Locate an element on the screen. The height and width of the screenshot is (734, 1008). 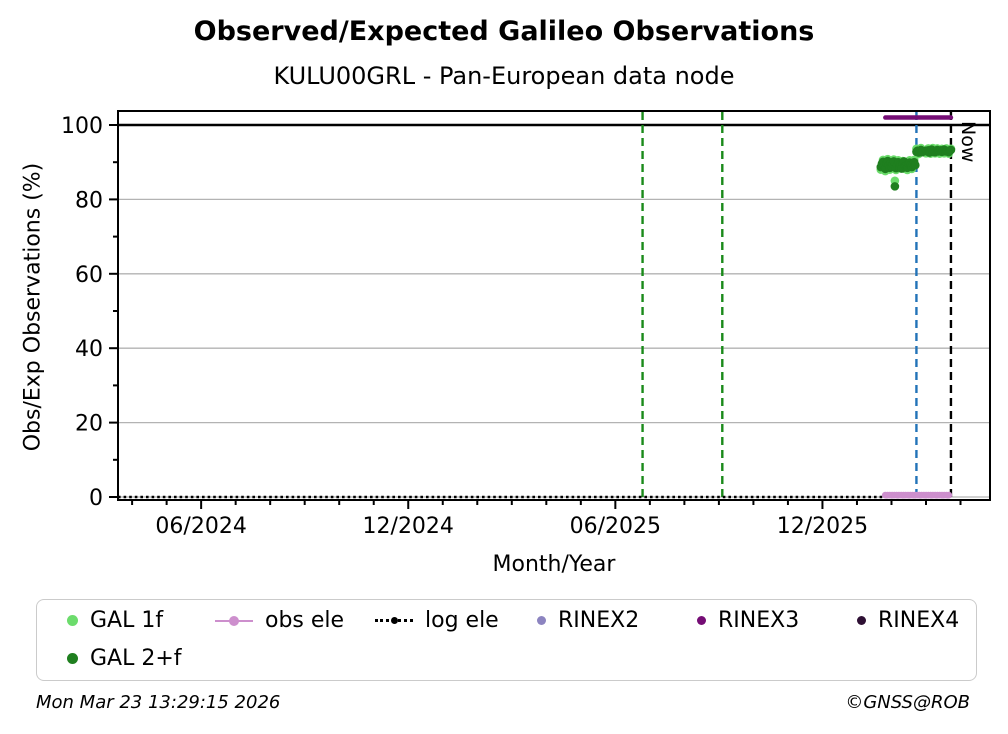
x-axis-label: Month/Year is located at coordinates (554, 564).